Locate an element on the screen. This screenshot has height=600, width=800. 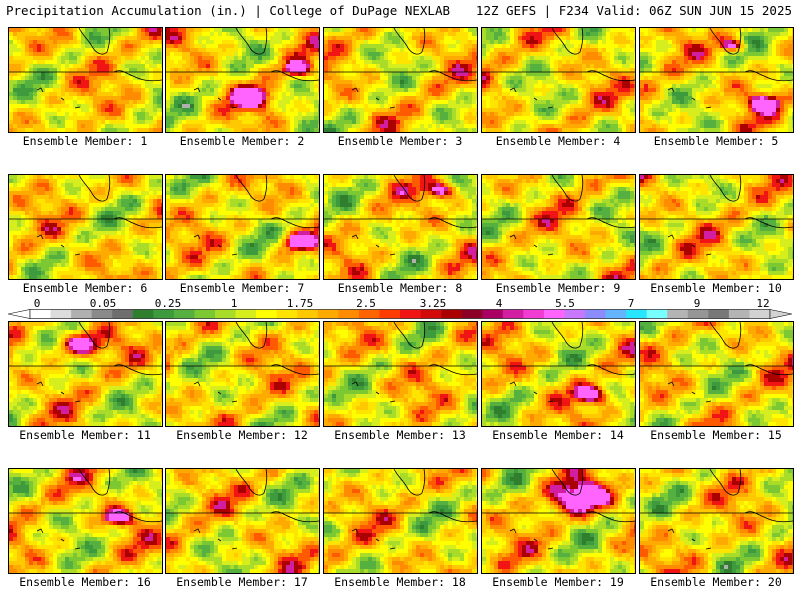
ensemble-member-label: Ensemble Member: 10 is located at coordinates (716, 288).